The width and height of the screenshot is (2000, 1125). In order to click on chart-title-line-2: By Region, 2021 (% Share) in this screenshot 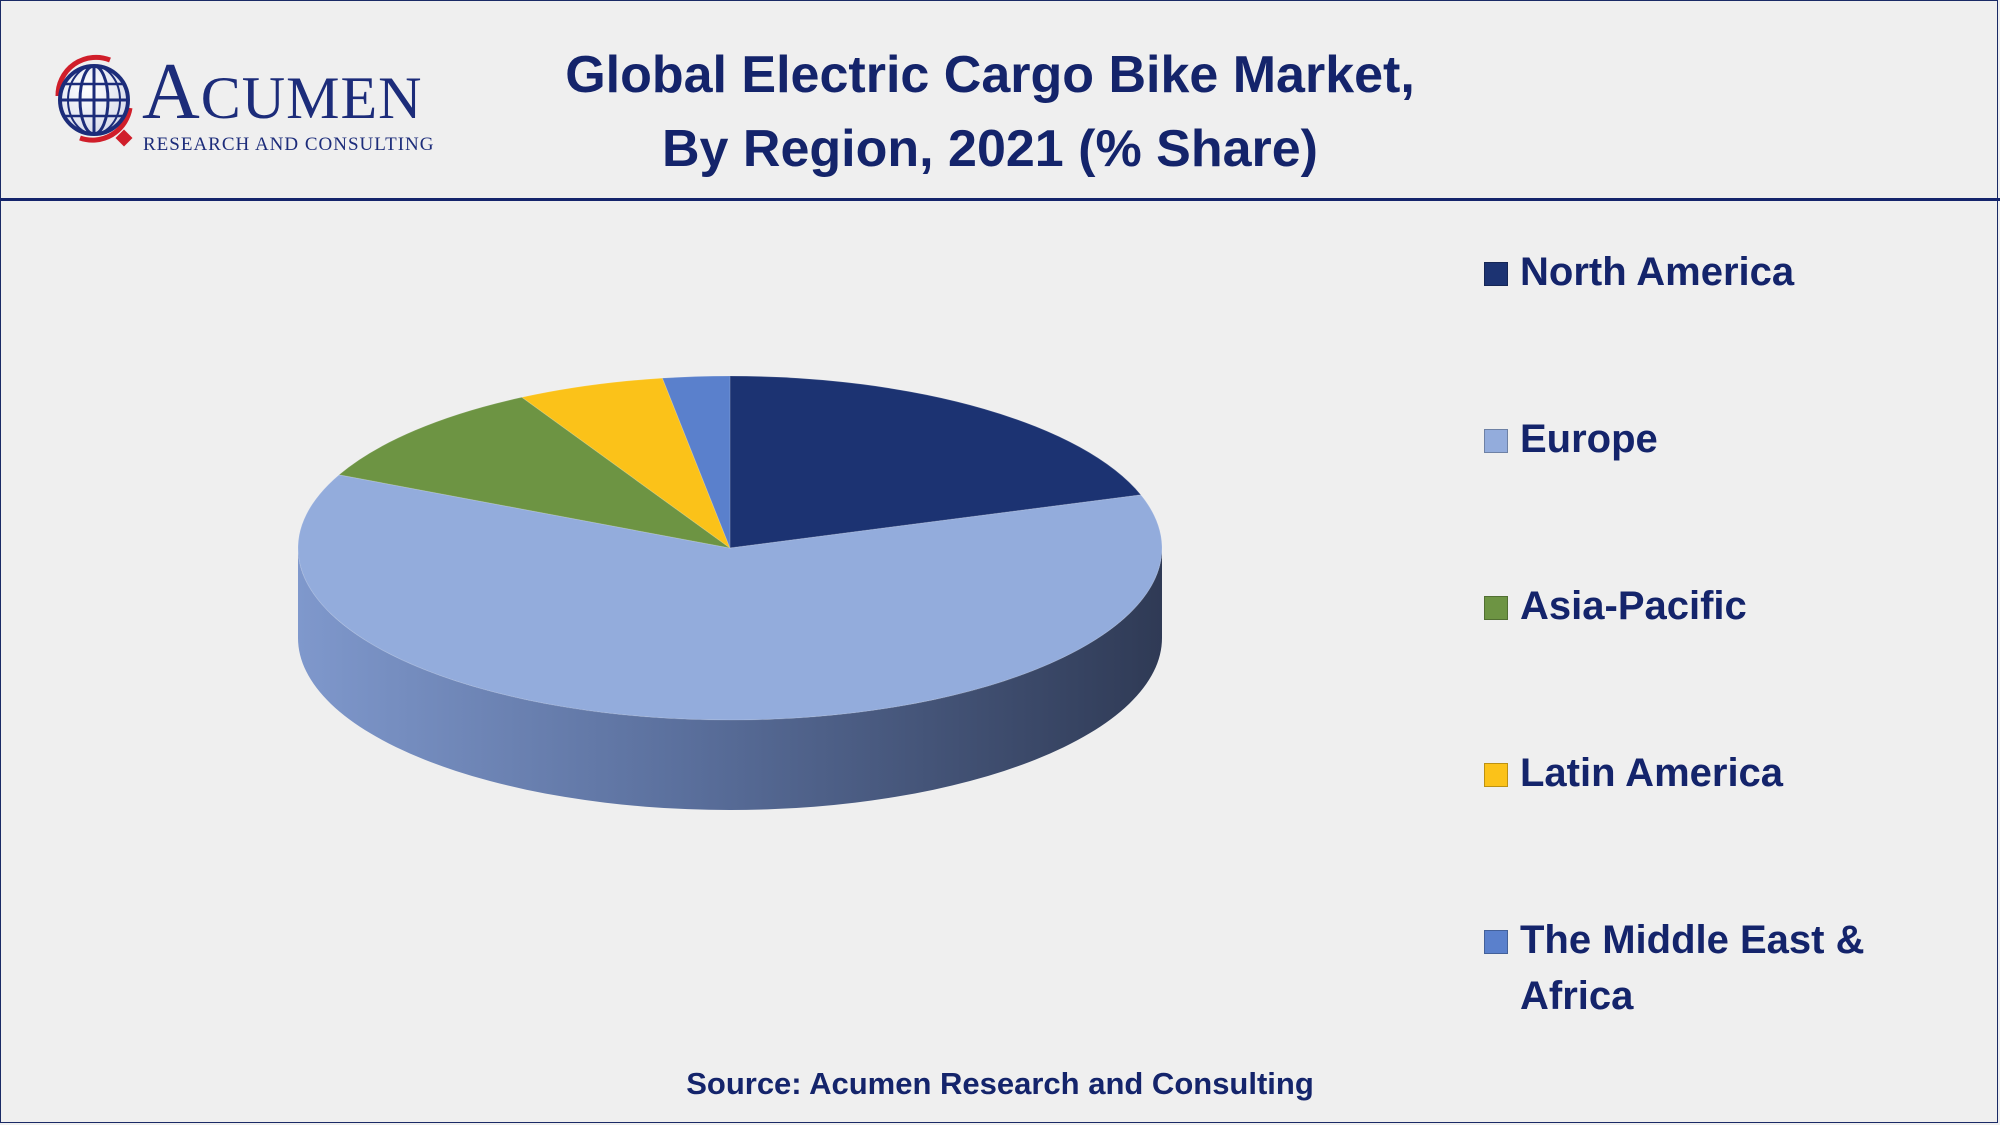, I will do `click(990, 149)`.